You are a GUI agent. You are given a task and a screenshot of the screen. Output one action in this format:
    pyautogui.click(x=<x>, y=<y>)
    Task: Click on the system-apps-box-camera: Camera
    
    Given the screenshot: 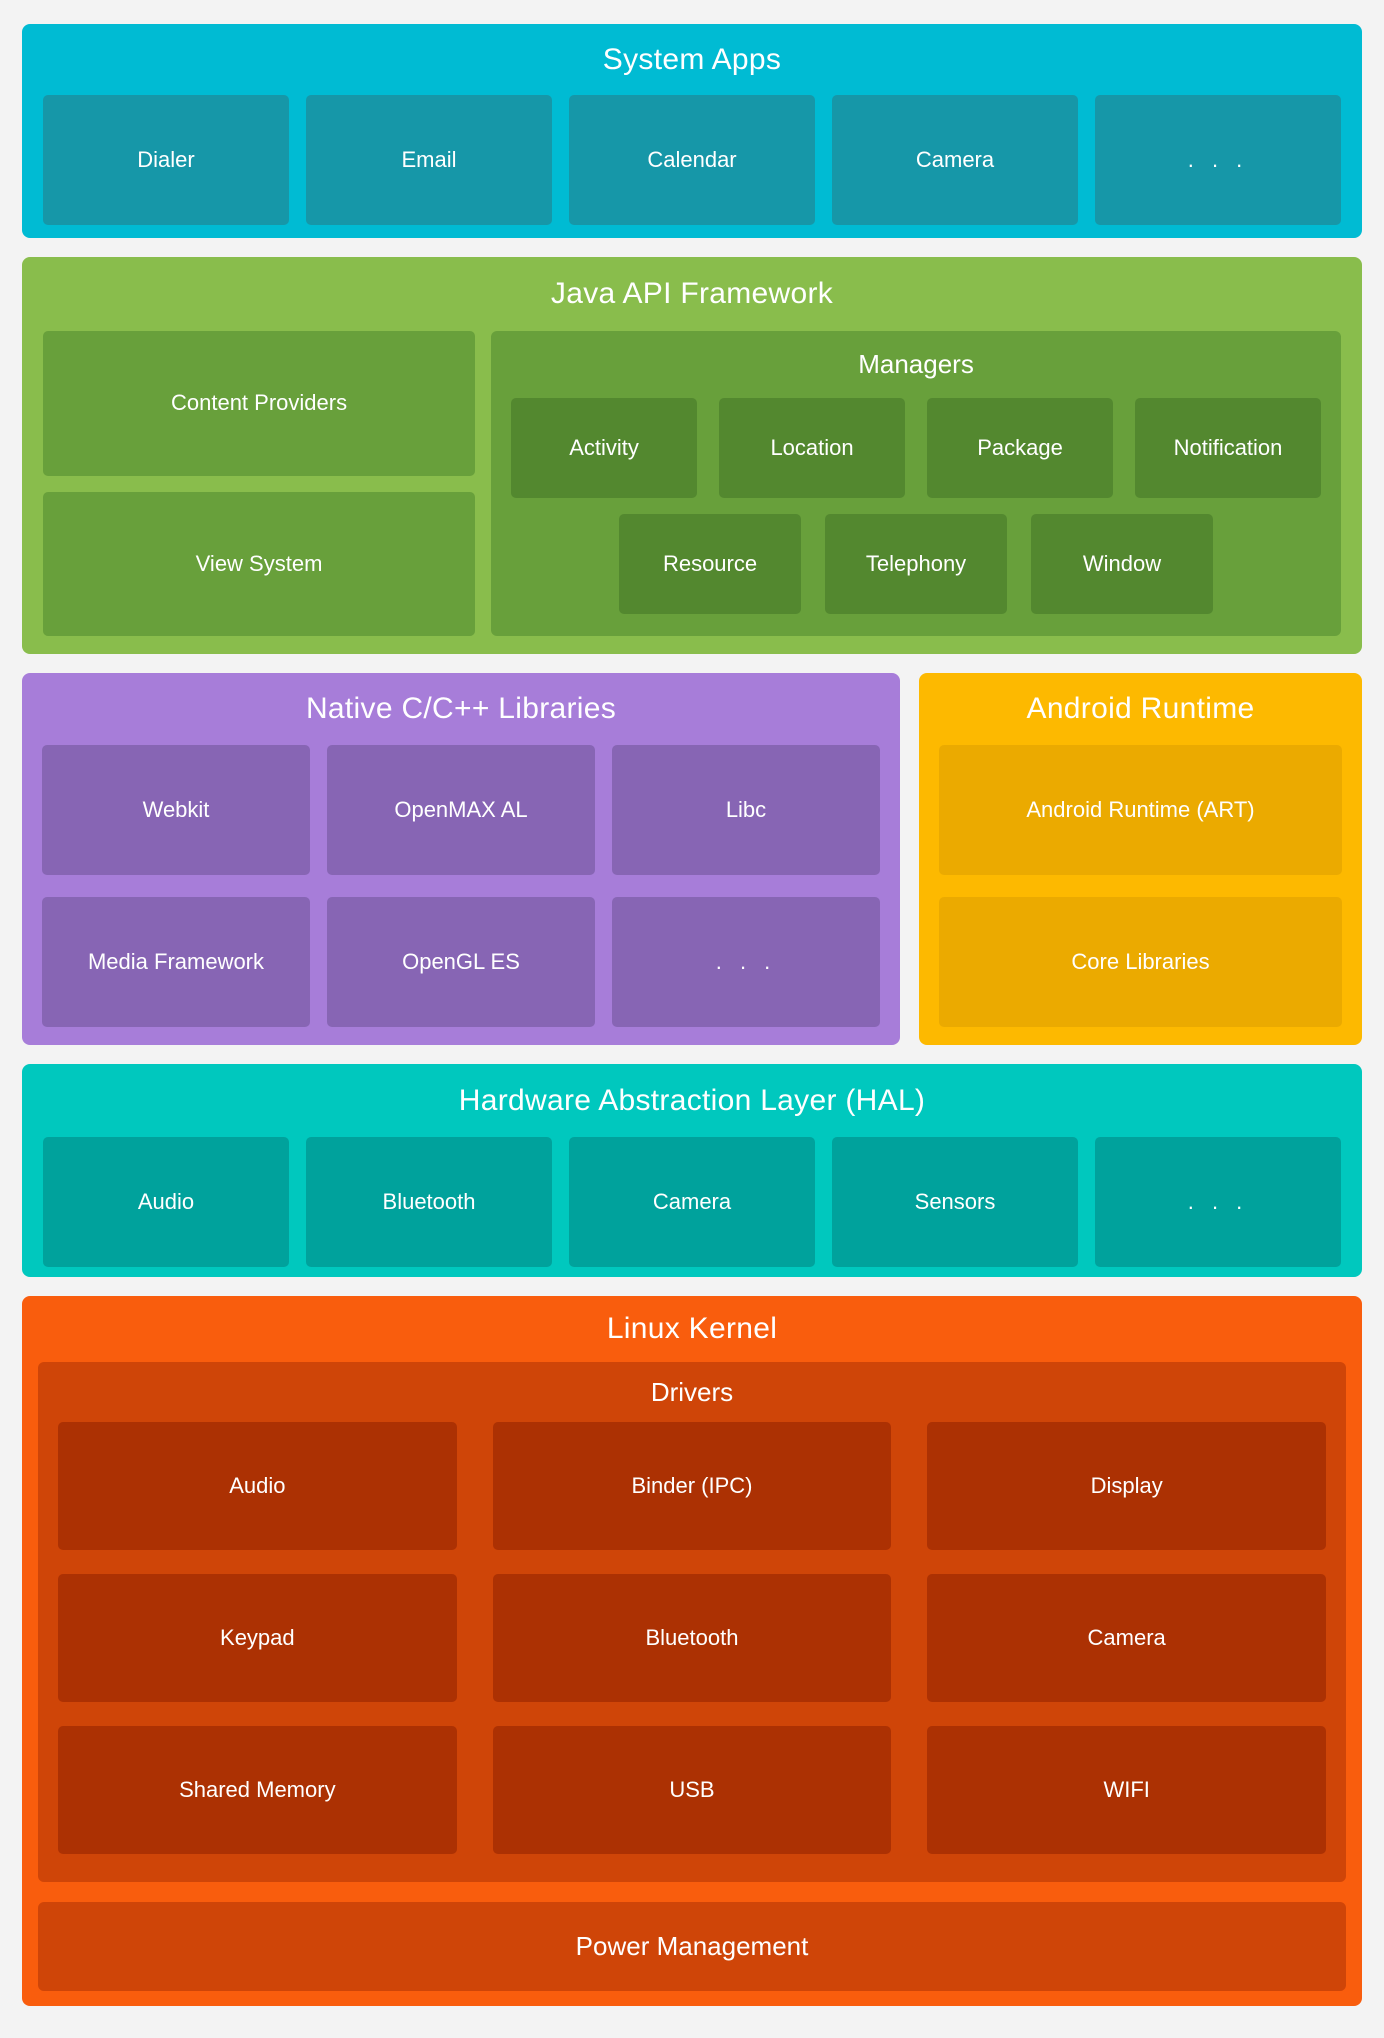 What is the action you would take?
    pyautogui.click(x=955, y=160)
    